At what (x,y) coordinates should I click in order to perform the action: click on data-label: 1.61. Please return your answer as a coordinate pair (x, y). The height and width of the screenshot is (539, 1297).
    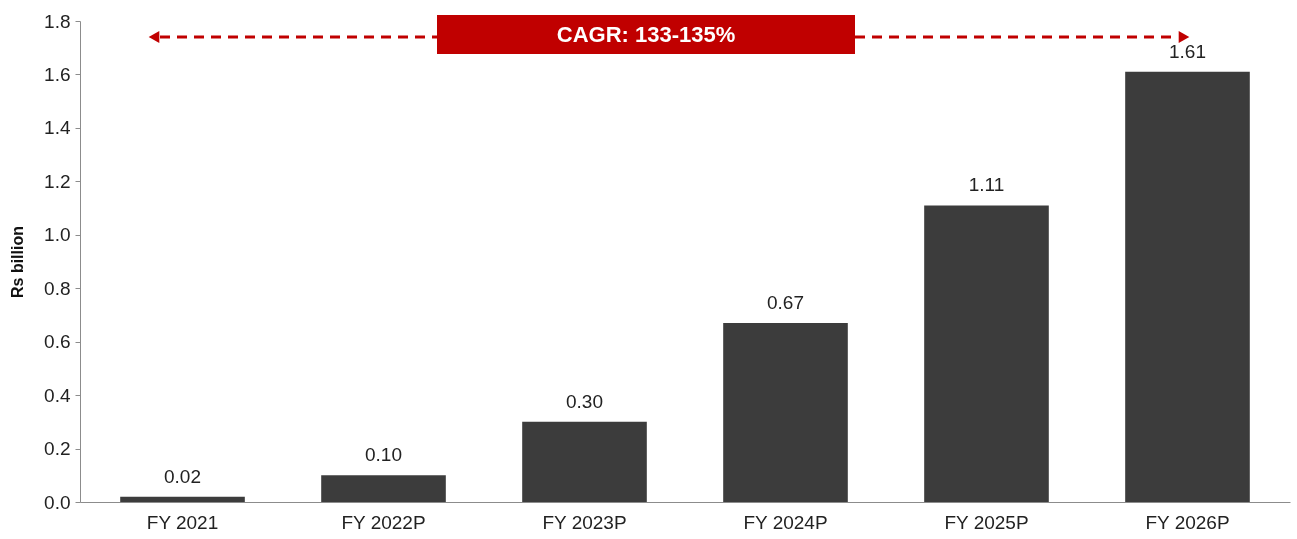
    Looking at the image, I should click on (1187, 51).